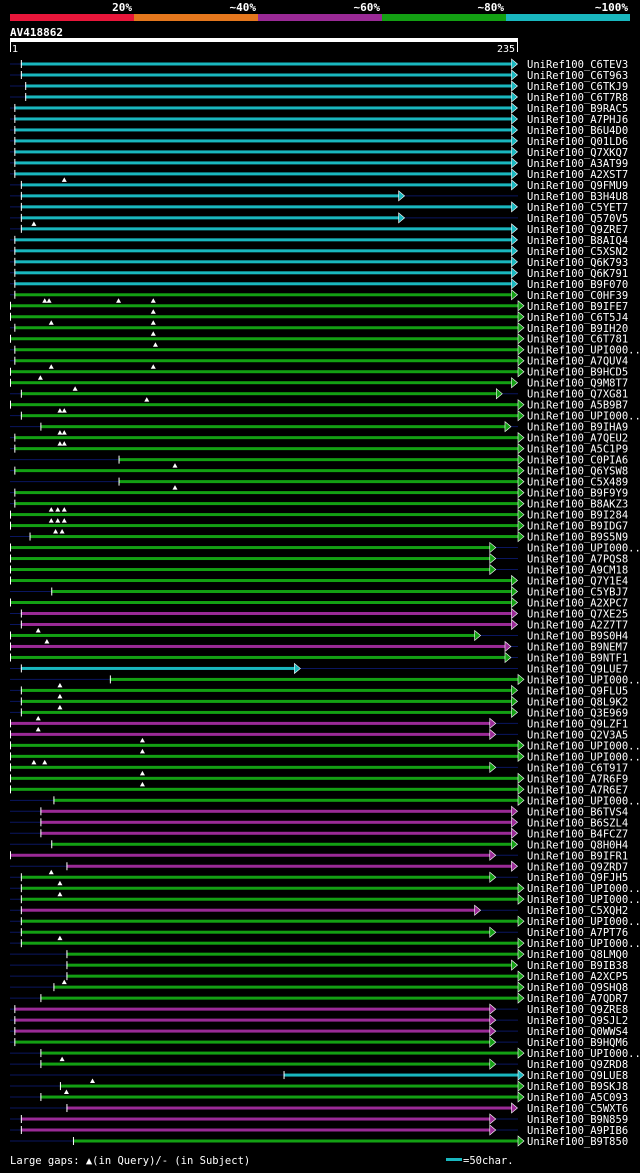 The image size is (640, 1173). Describe the element at coordinates (577, 834) in the screenshot. I see `hit-label: UniRef100_B4FCZ7` at that location.